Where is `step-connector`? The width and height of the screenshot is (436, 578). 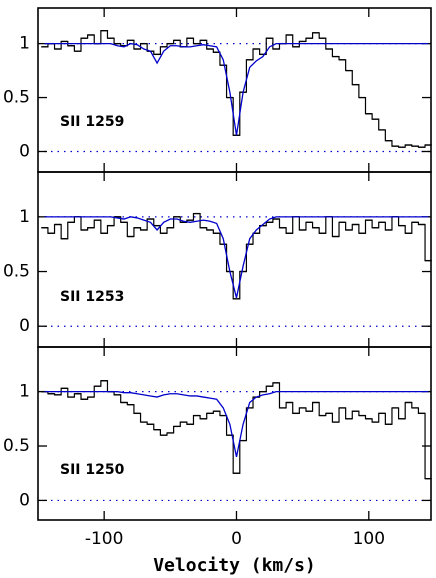
step-connector is located at coordinates (236, 256).